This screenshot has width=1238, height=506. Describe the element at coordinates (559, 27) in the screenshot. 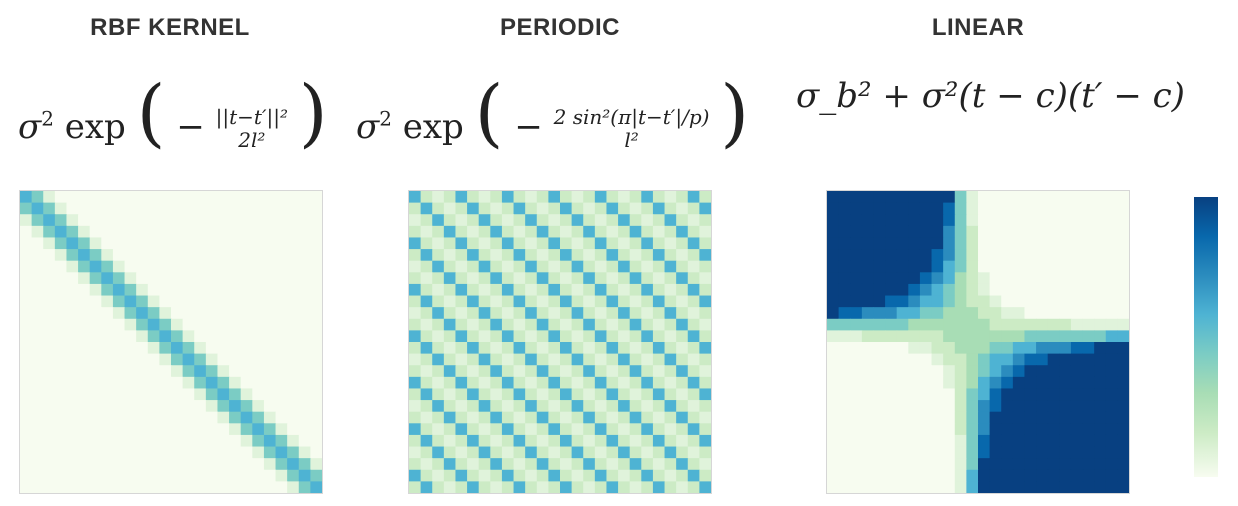

I see `periodic-title: PERIODIC` at that location.